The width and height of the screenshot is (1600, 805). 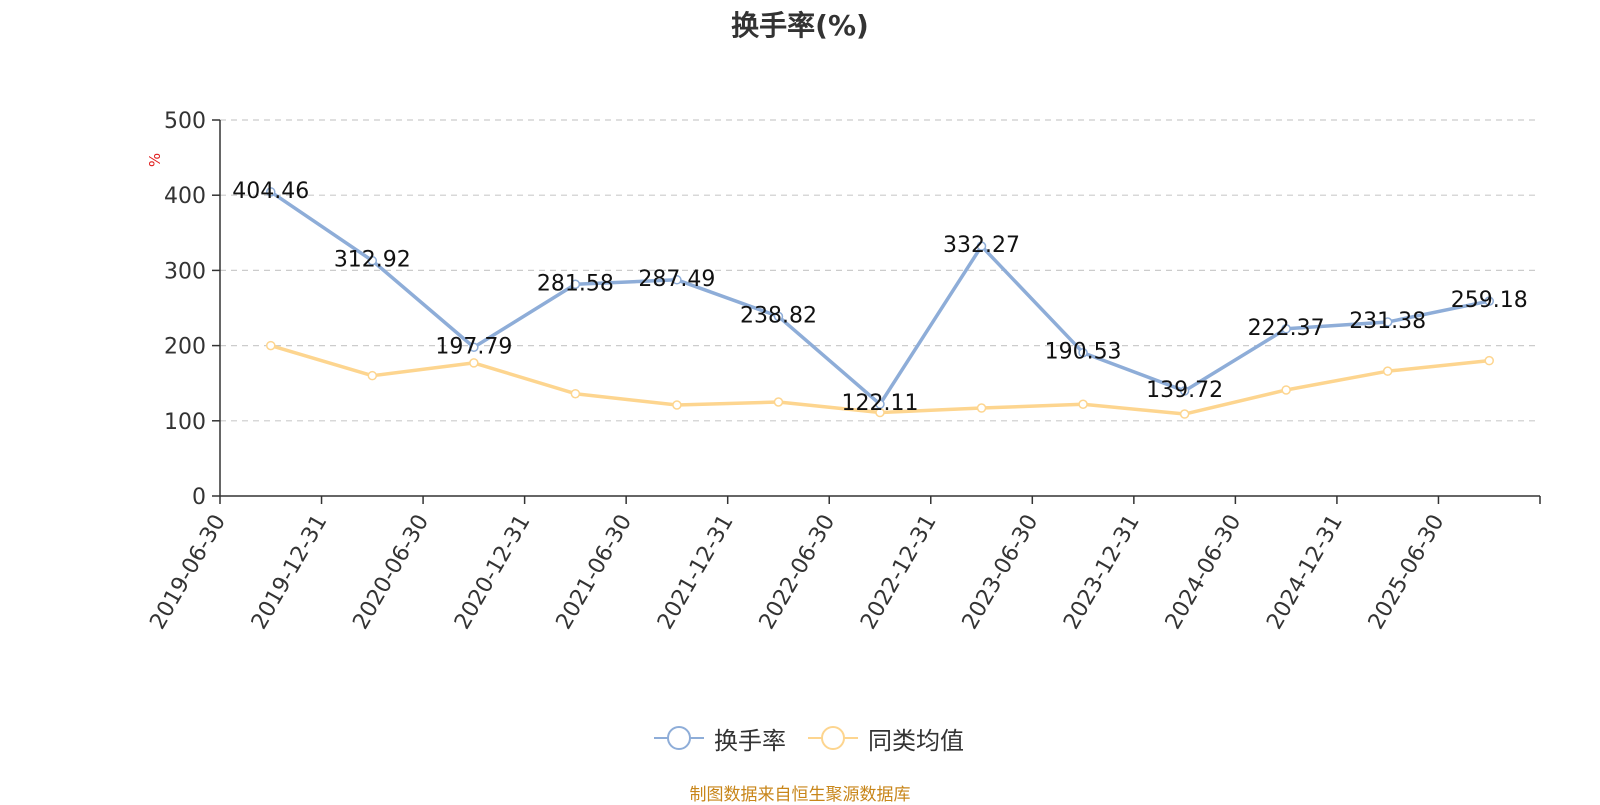 I want to click on legend-item-turnover: 换手率, so click(x=720, y=738).